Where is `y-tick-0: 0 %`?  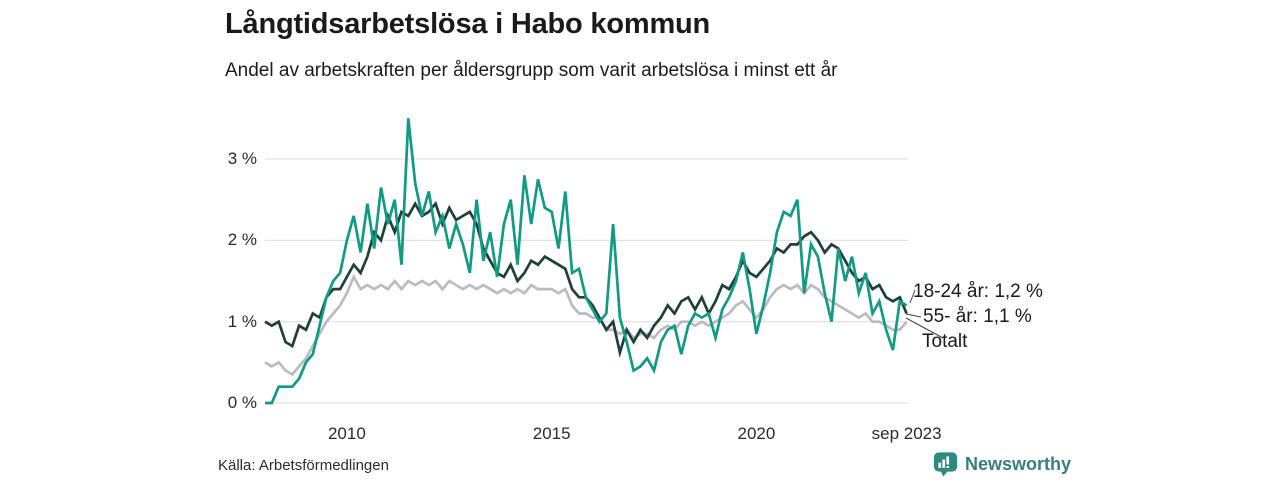 y-tick-0: 0 % is located at coordinates (242, 402).